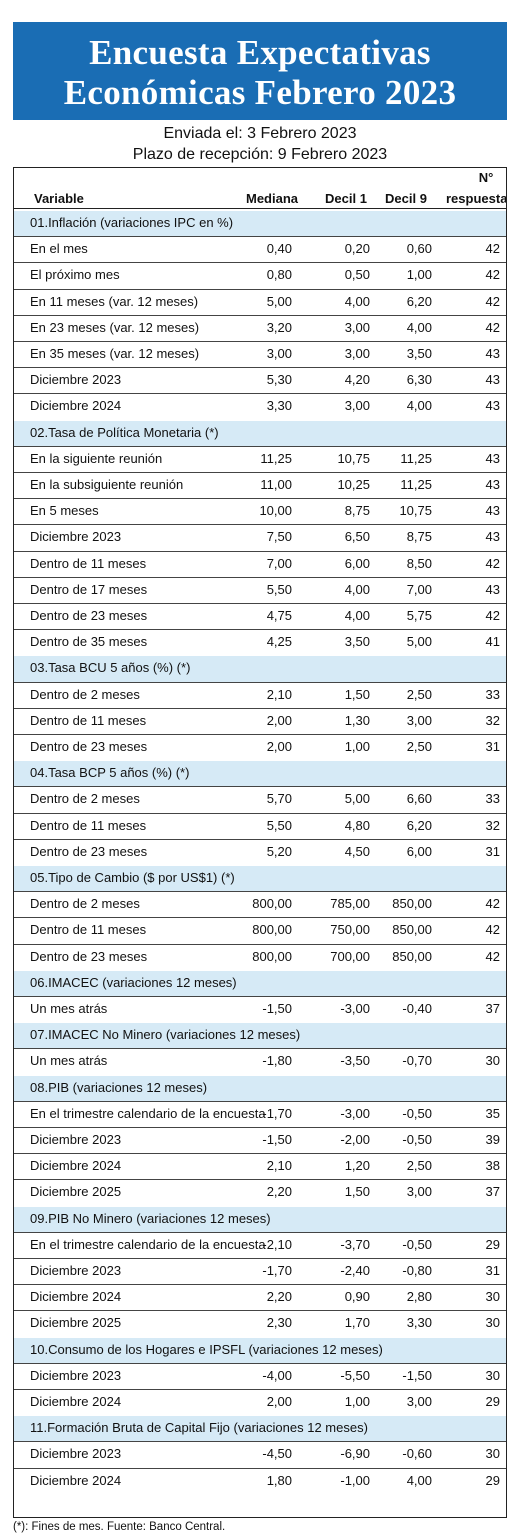 The image size is (520, 1539). Describe the element at coordinates (260, 1061) in the screenshot. I see `table-row: Un mes atrás -1,80 -3,50 -0,70 30` at that location.